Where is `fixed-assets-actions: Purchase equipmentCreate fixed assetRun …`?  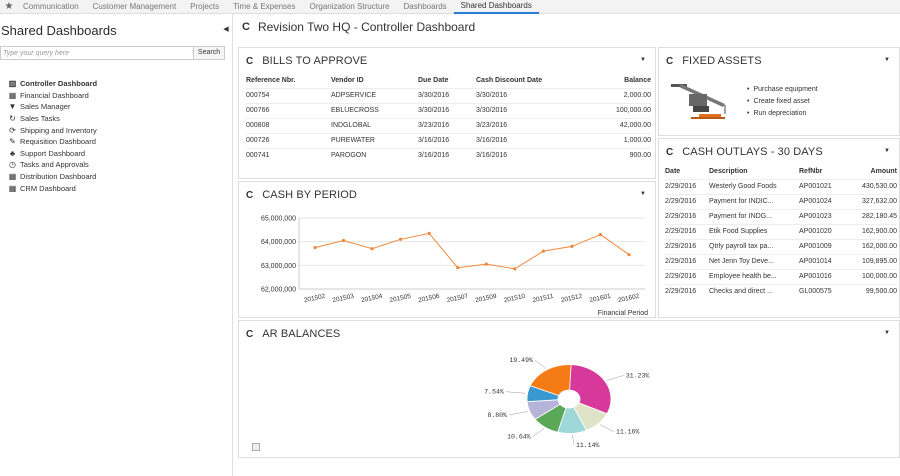
fixed-assets-actions: Purchase equipmentCreate fixed assetRun … is located at coordinates (782, 101).